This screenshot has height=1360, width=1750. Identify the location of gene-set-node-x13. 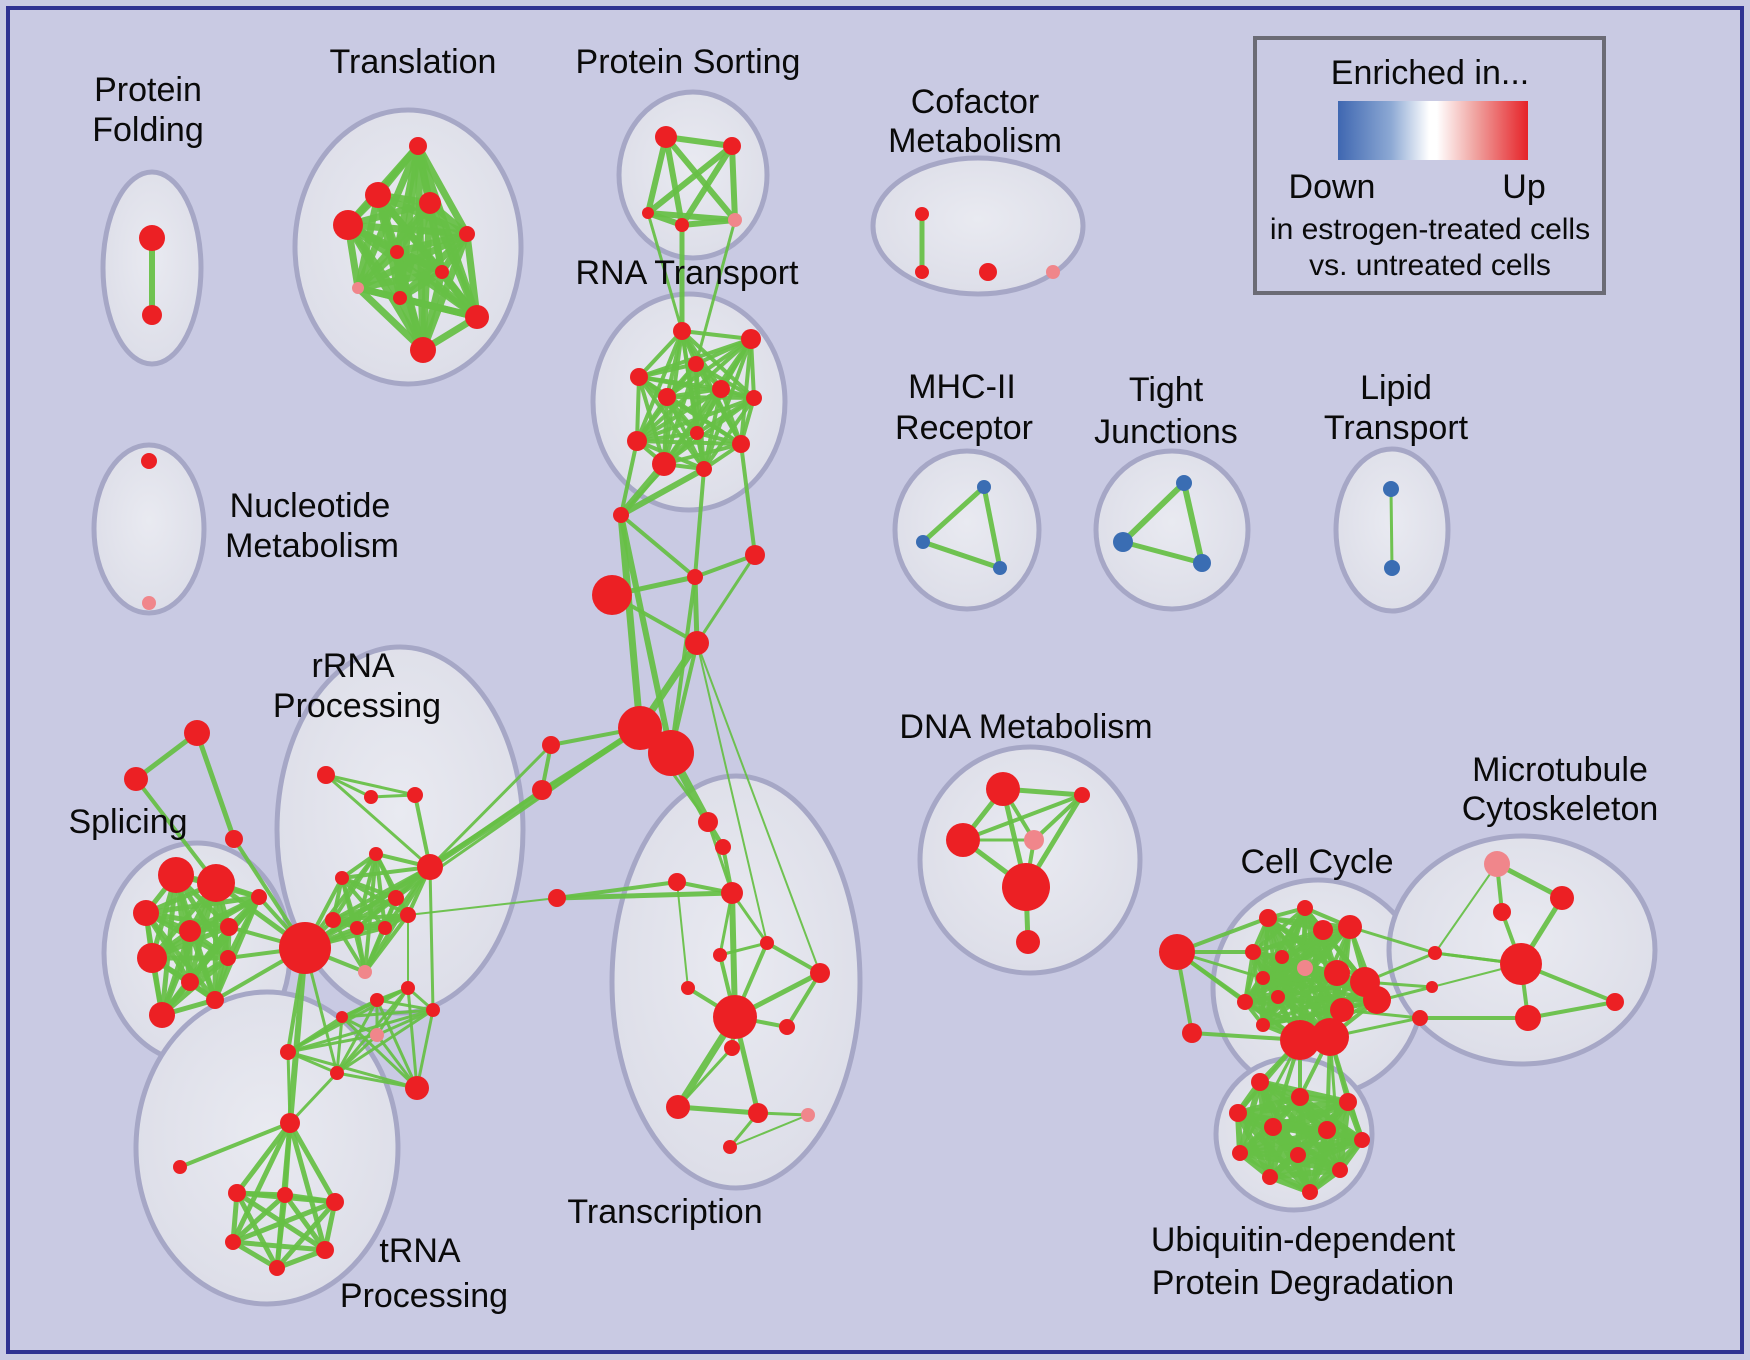
(808, 1115).